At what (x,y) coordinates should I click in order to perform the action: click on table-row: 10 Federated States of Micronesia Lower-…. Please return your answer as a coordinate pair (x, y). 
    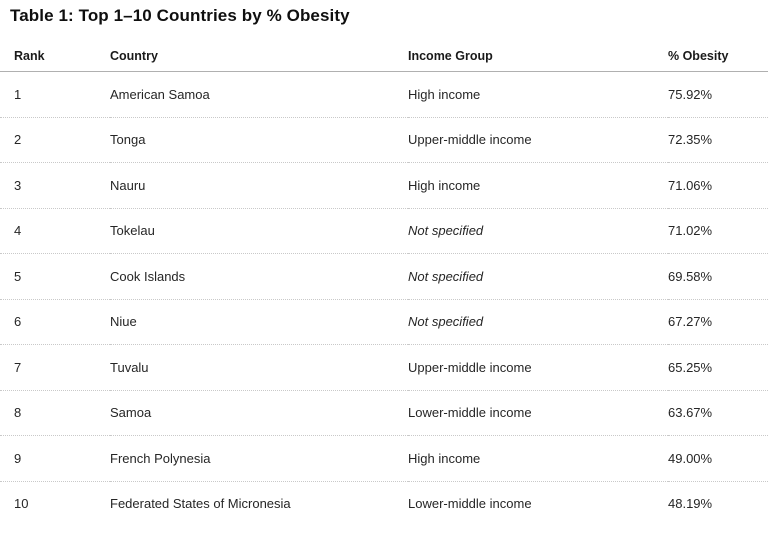
    Looking at the image, I should click on (384, 503).